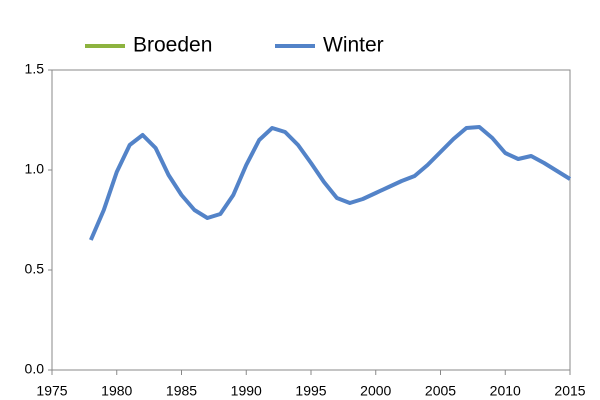  I want to click on x-tick-label: 2010, so click(505, 391).